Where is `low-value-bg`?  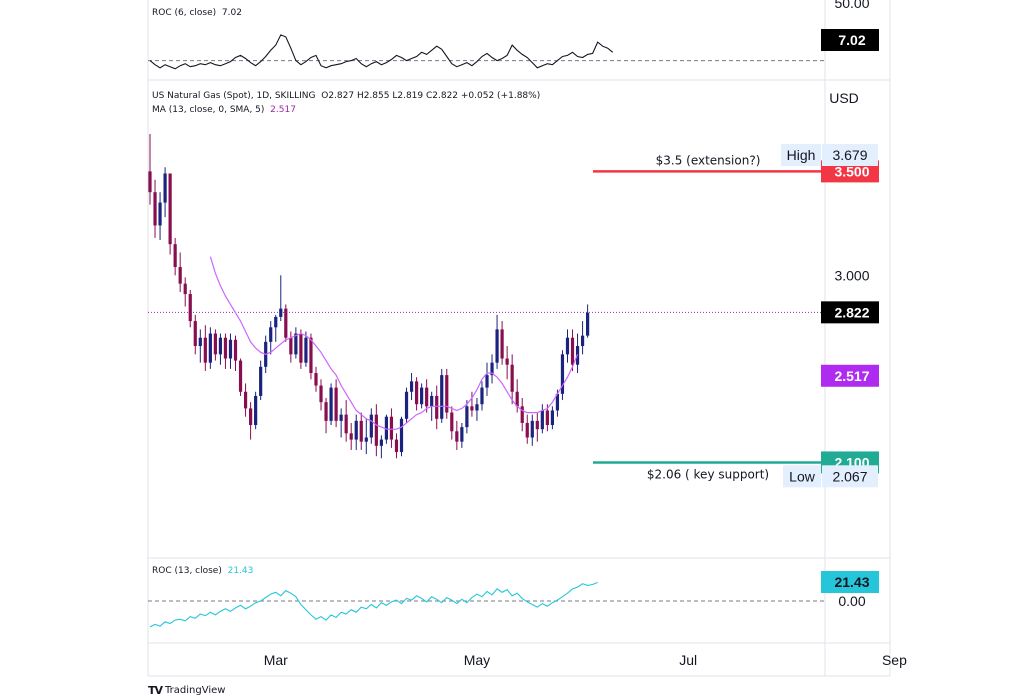 low-value-bg is located at coordinates (850, 476).